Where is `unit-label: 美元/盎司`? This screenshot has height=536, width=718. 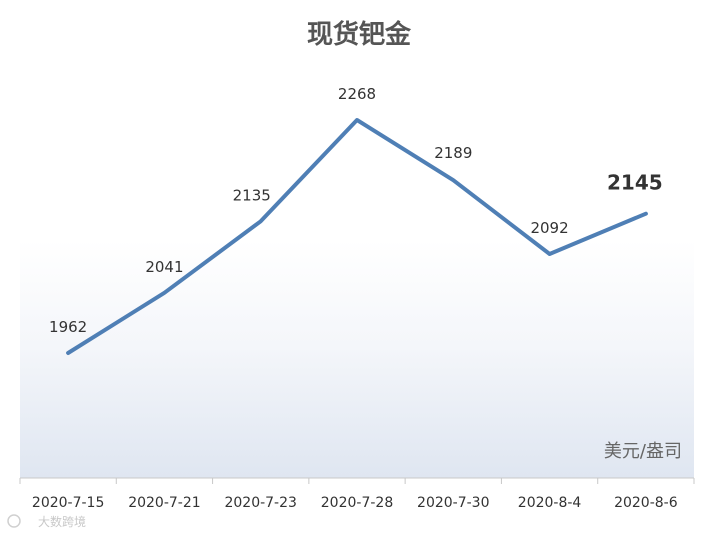 unit-label: 美元/盎司 is located at coordinates (643, 451).